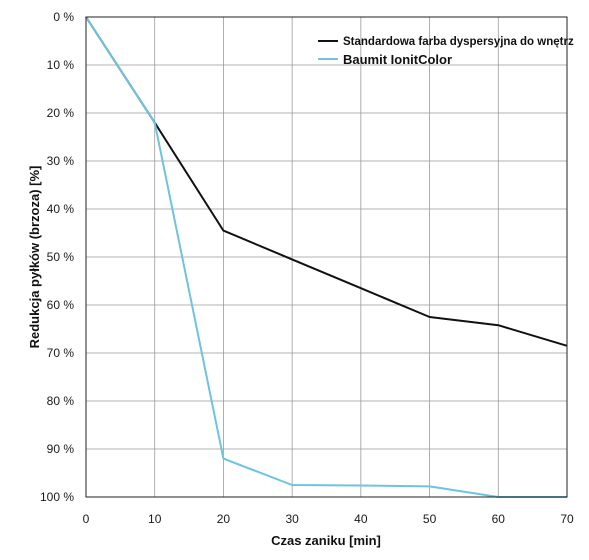  What do you see at coordinates (567, 519) in the screenshot?
I see `x-tick-label: 70` at bounding box center [567, 519].